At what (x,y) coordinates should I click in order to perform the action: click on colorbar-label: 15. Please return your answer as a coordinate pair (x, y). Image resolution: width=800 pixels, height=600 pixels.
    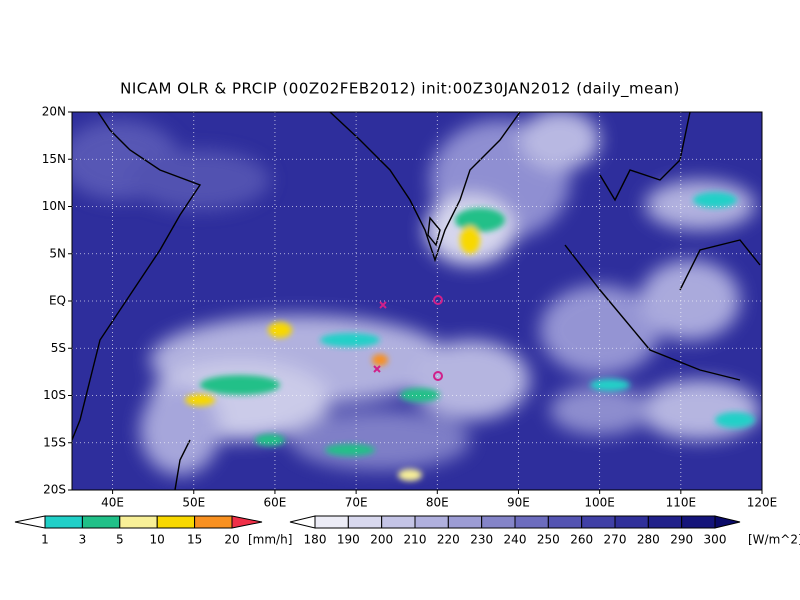
    Looking at the image, I should click on (194, 540).